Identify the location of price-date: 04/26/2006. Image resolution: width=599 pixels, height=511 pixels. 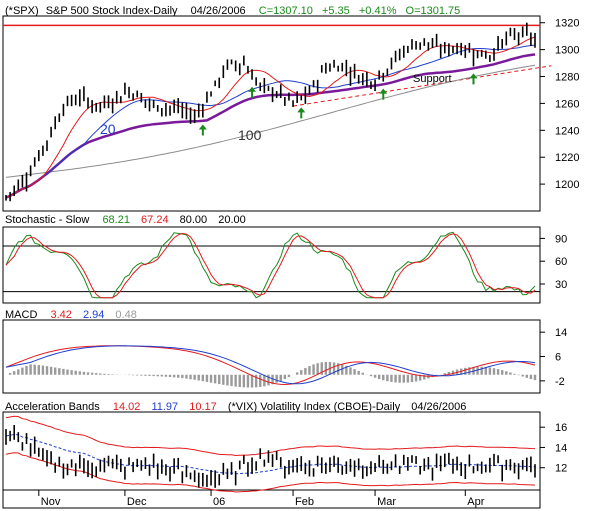
(218, 11).